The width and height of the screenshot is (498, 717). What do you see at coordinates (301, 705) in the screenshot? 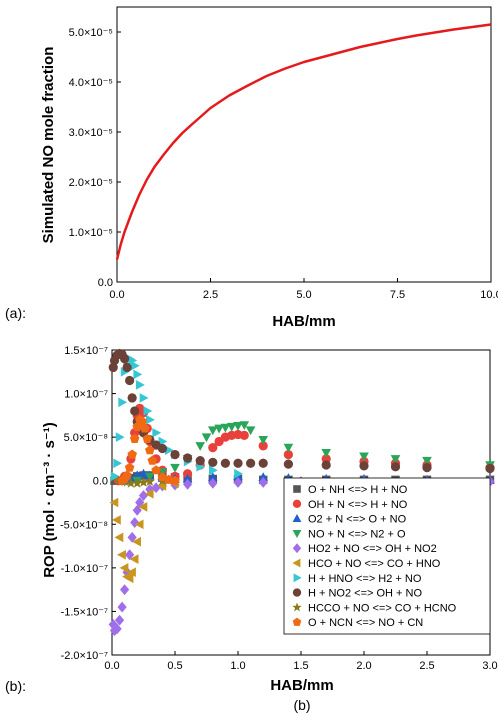
I see `figure-caption-b: (b)` at bounding box center [301, 705].